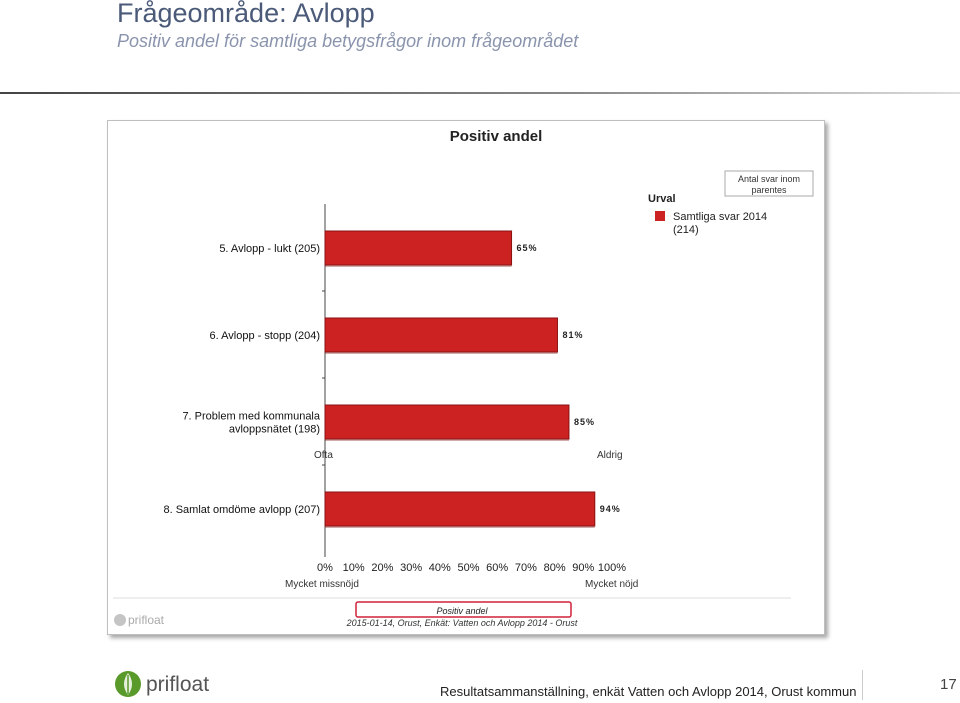  Describe the element at coordinates (497, 568) in the screenshot. I see `x-tick-label: 60%` at that location.